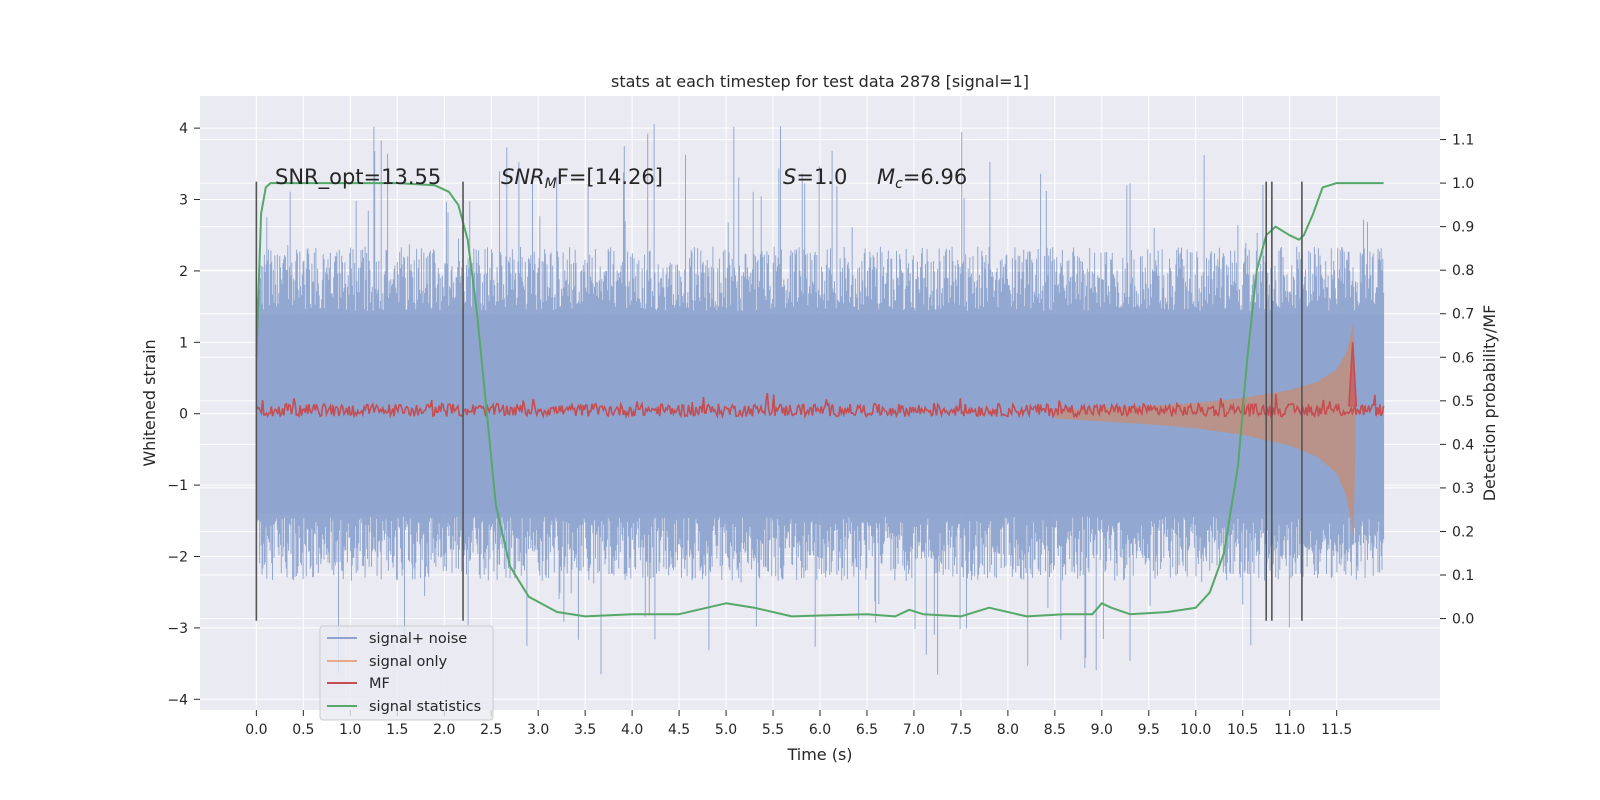  What do you see at coordinates (1463, 141) in the screenshot?
I see `y-right-tick-label: 1.1` at bounding box center [1463, 141].